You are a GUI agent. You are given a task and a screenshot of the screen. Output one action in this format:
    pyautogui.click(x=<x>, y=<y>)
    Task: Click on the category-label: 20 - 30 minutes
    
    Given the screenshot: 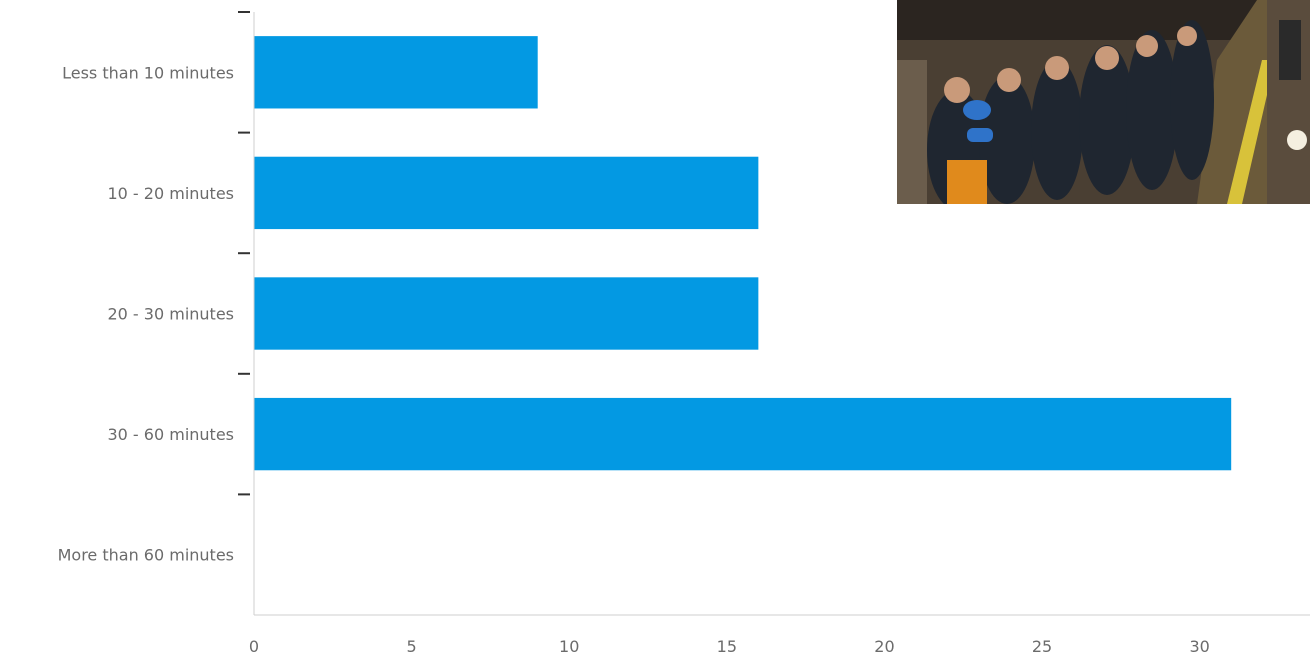 What is the action you would take?
    pyautogui.click(x=170, y=314)
    